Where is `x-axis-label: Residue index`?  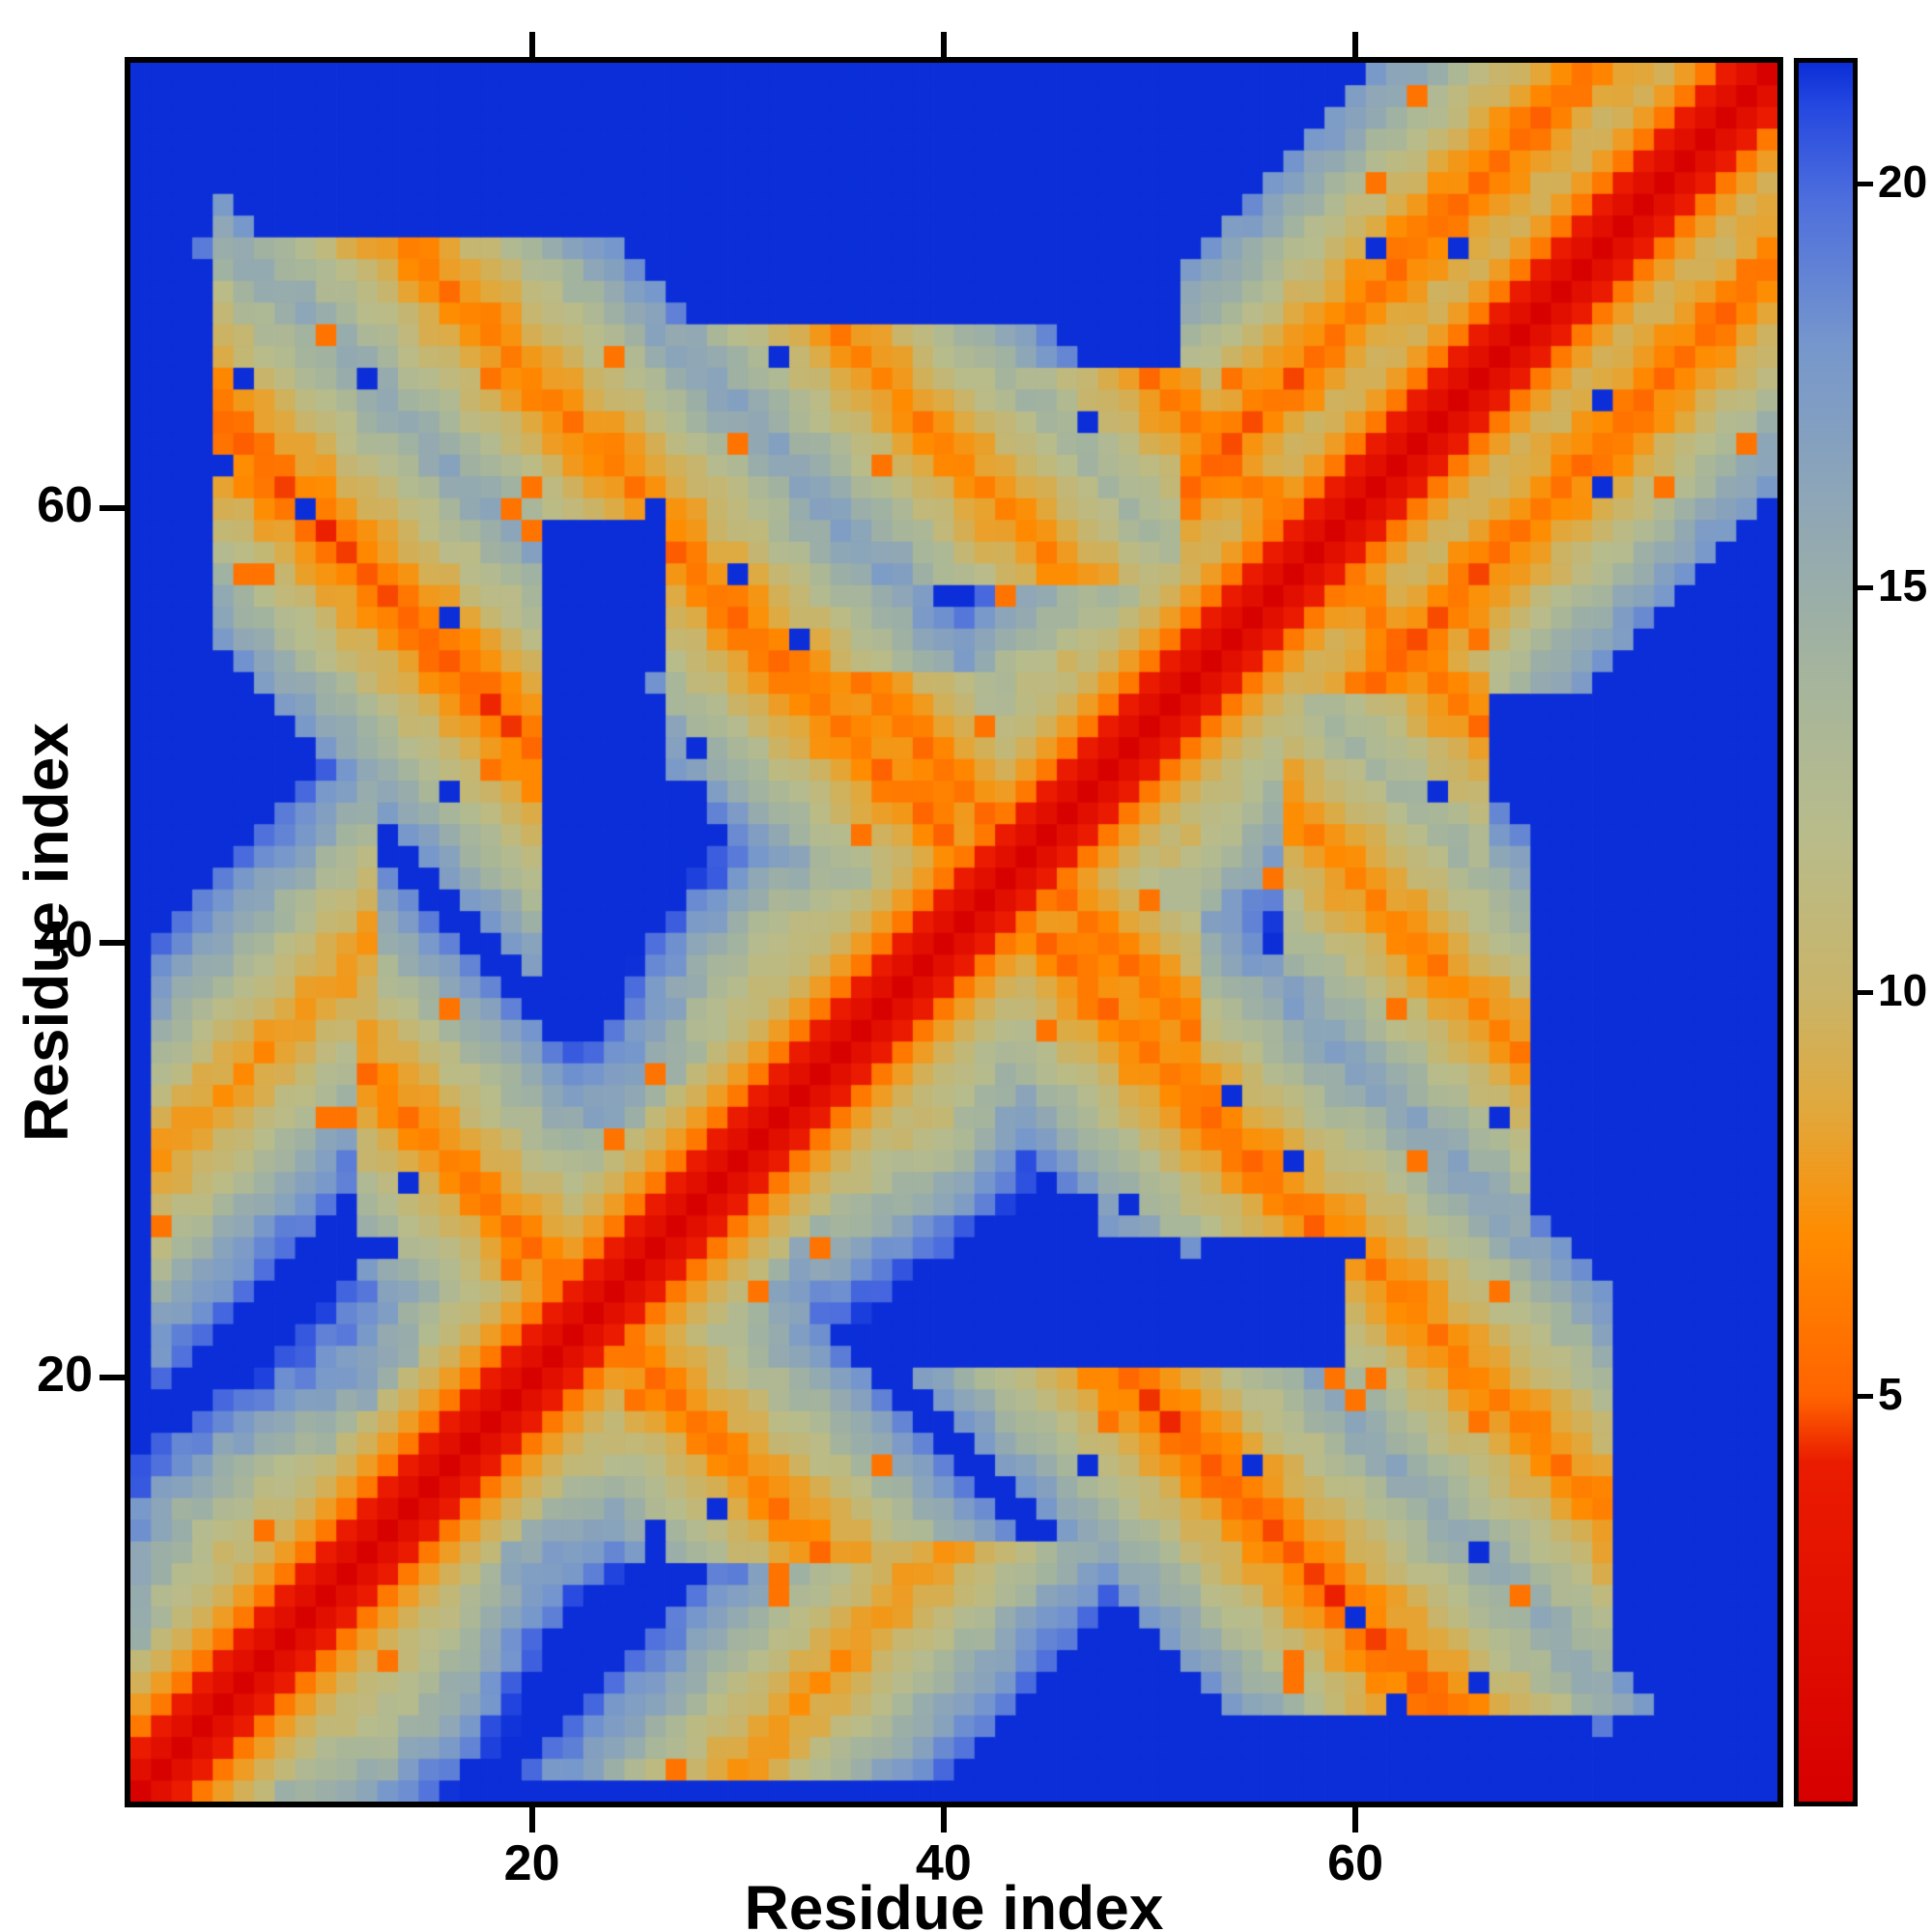
x-axis-label: Residue index is located at coordinates (954, 1902).